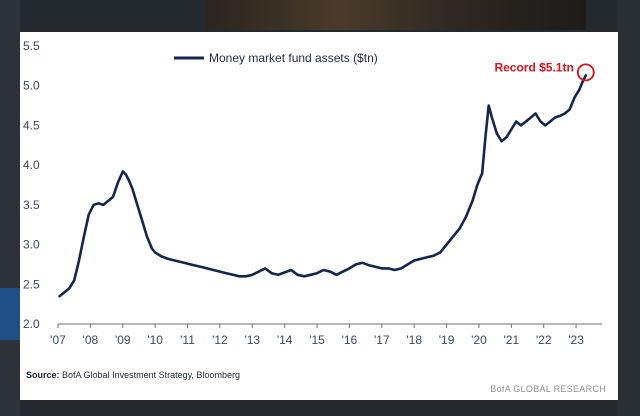  Describe the element at coordinates (220, 340) in the screenshot. I see `x-tick-label: '12` at that location.